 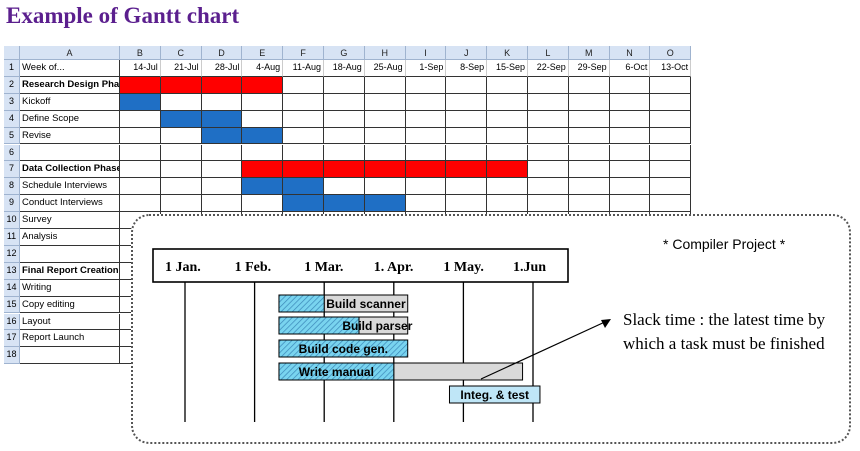 I want to click on month-label: 1 May., so click(x=463, y=267).